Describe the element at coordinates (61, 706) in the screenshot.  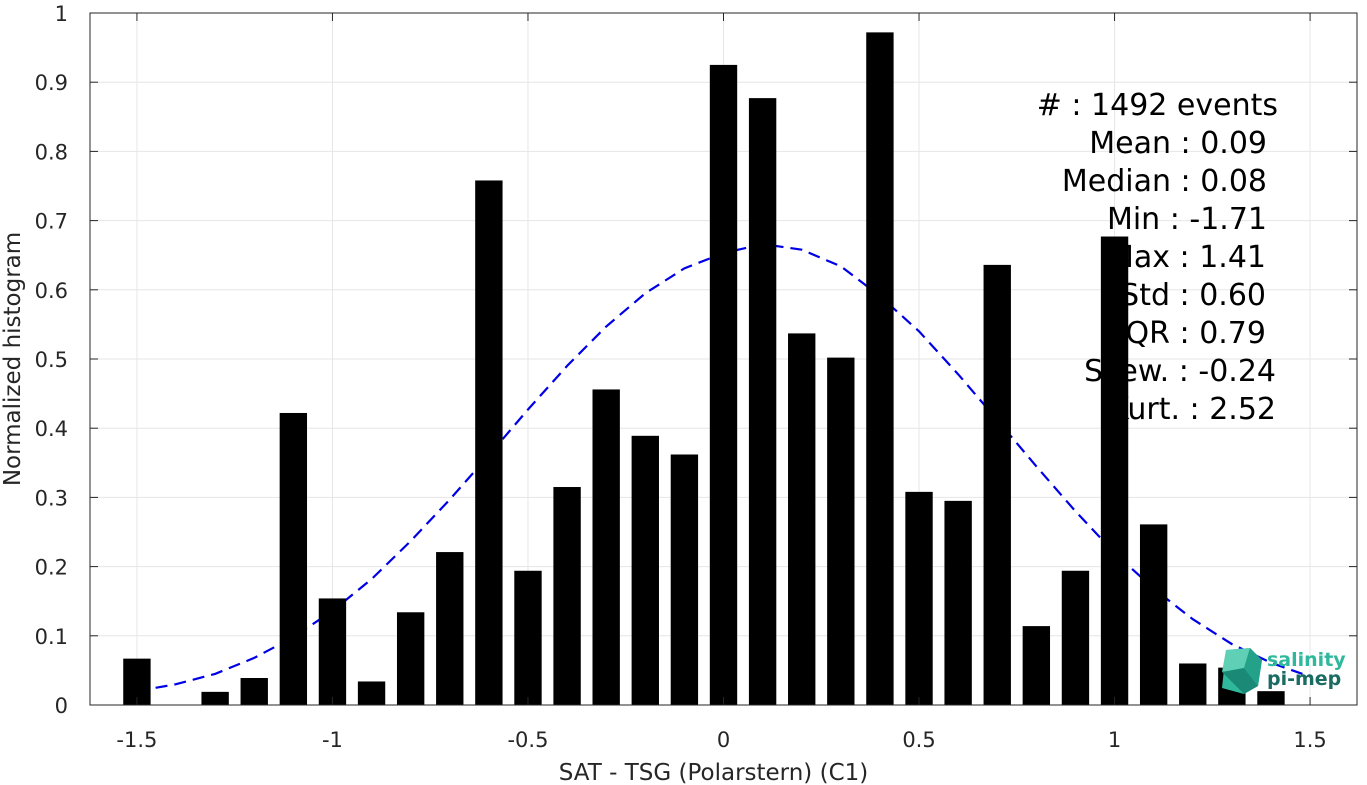
I see `y-tick-label: 0` at that location.